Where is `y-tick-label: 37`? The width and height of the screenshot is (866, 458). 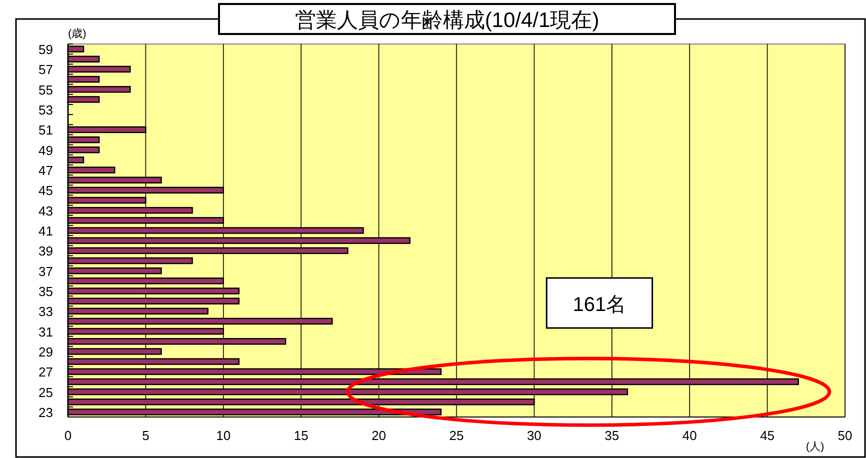 y-tick-label: 37 is located at coordinates (45, 271).